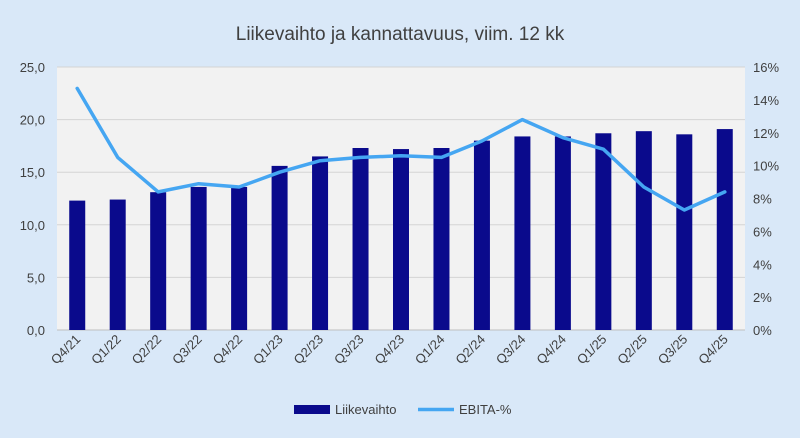 Image resolution: width=800 pixels, height=438 pixels. What do you see at coordinates (762, 264) in the screenshot?
I see `right-axis-tick-label: 4%` at bounding box center [762, 264].